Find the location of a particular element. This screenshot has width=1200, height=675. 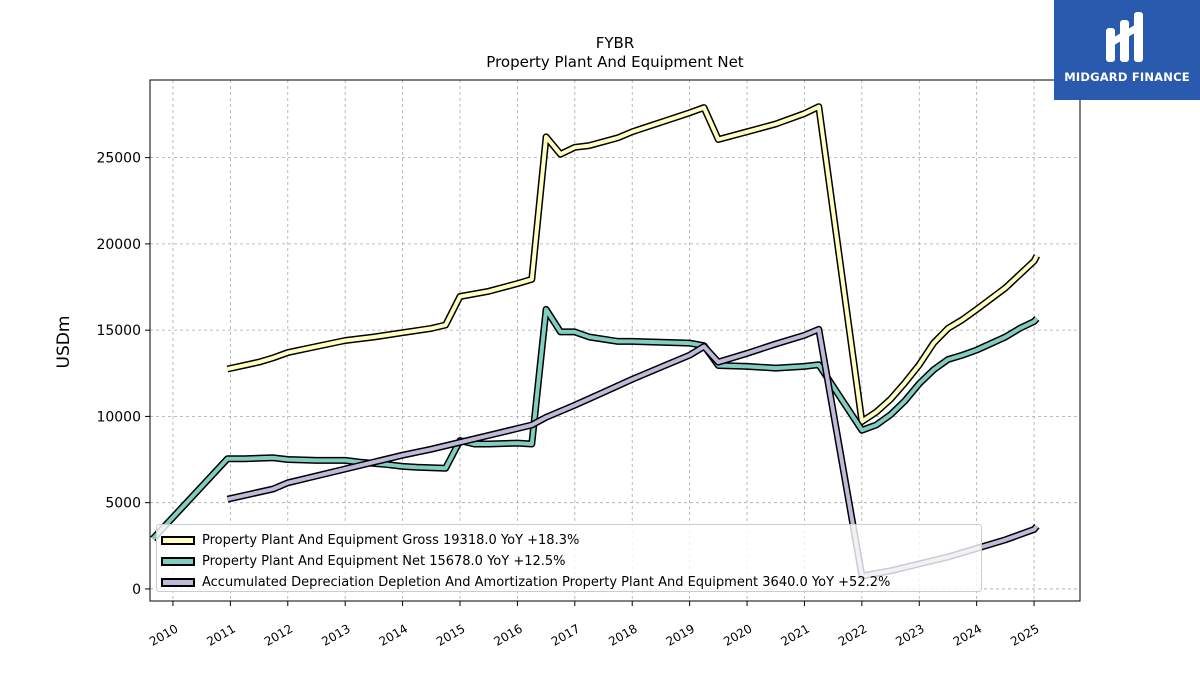

y-tick-label: 5000 is located at coordinates (123, 504).